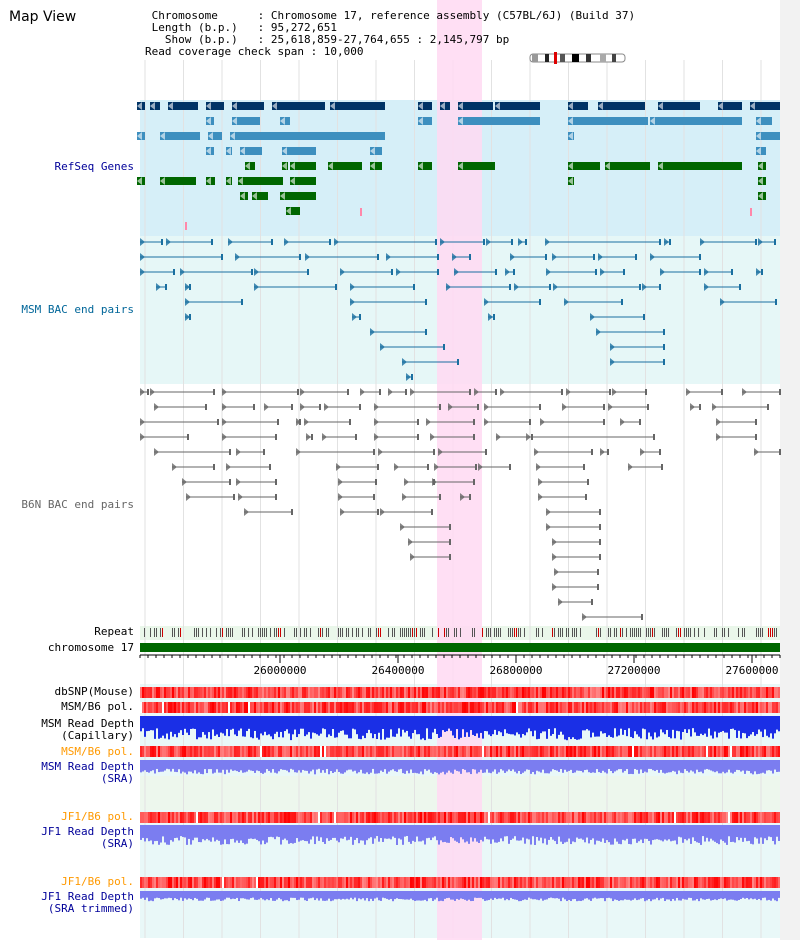 The width and height of the screenshot is (800, 940). What do you see at coordinates (87, 729) in the screenshot?
I see `track-label-msm-depth-capillary: MSM Read Depth (Capillary)` at bounding box center [87, 729].